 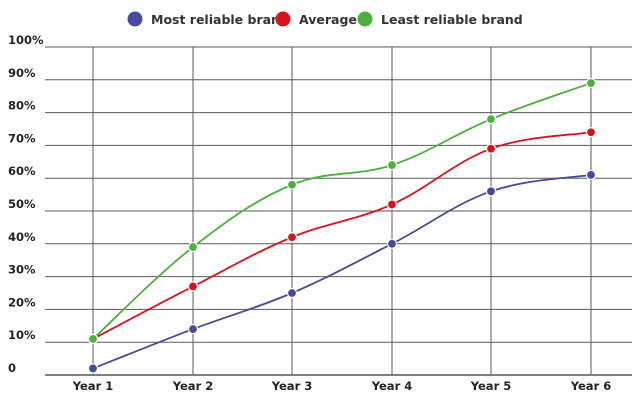 What do you see at coordinates (22, 73) in the screenshot?
I see `y-tick-label: 90%` at bounding box center [22, 73].